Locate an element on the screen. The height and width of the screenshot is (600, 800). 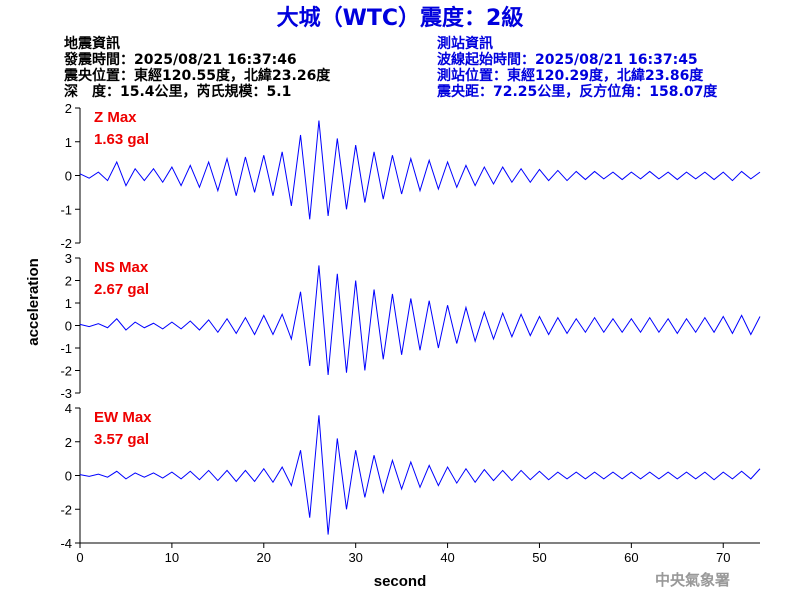
annotation: 1.63 gal is located at coordinates (121, 139).